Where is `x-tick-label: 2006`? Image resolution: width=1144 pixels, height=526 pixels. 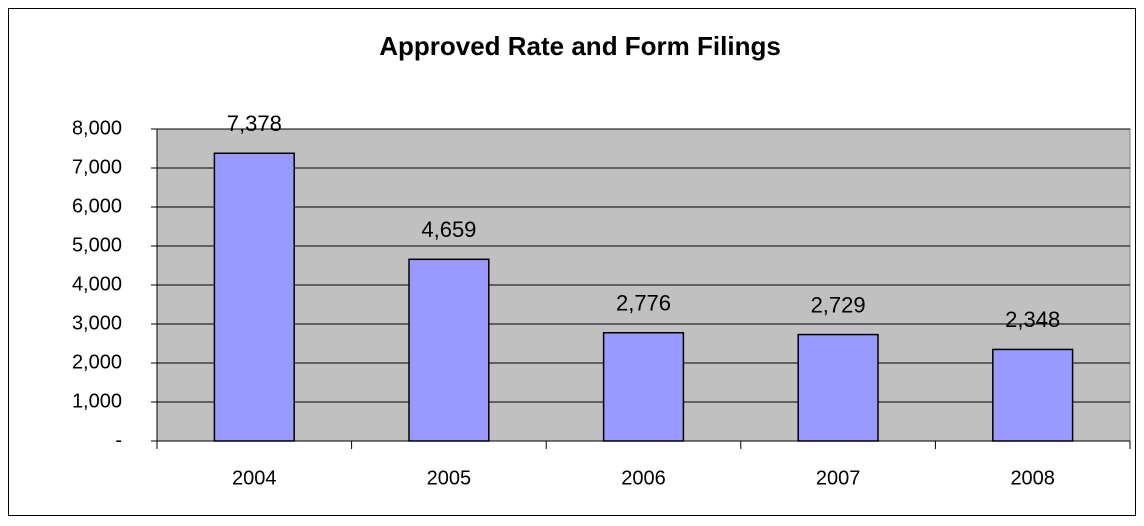 x-tick-label: 2006 is located at coordinates (643, 478).